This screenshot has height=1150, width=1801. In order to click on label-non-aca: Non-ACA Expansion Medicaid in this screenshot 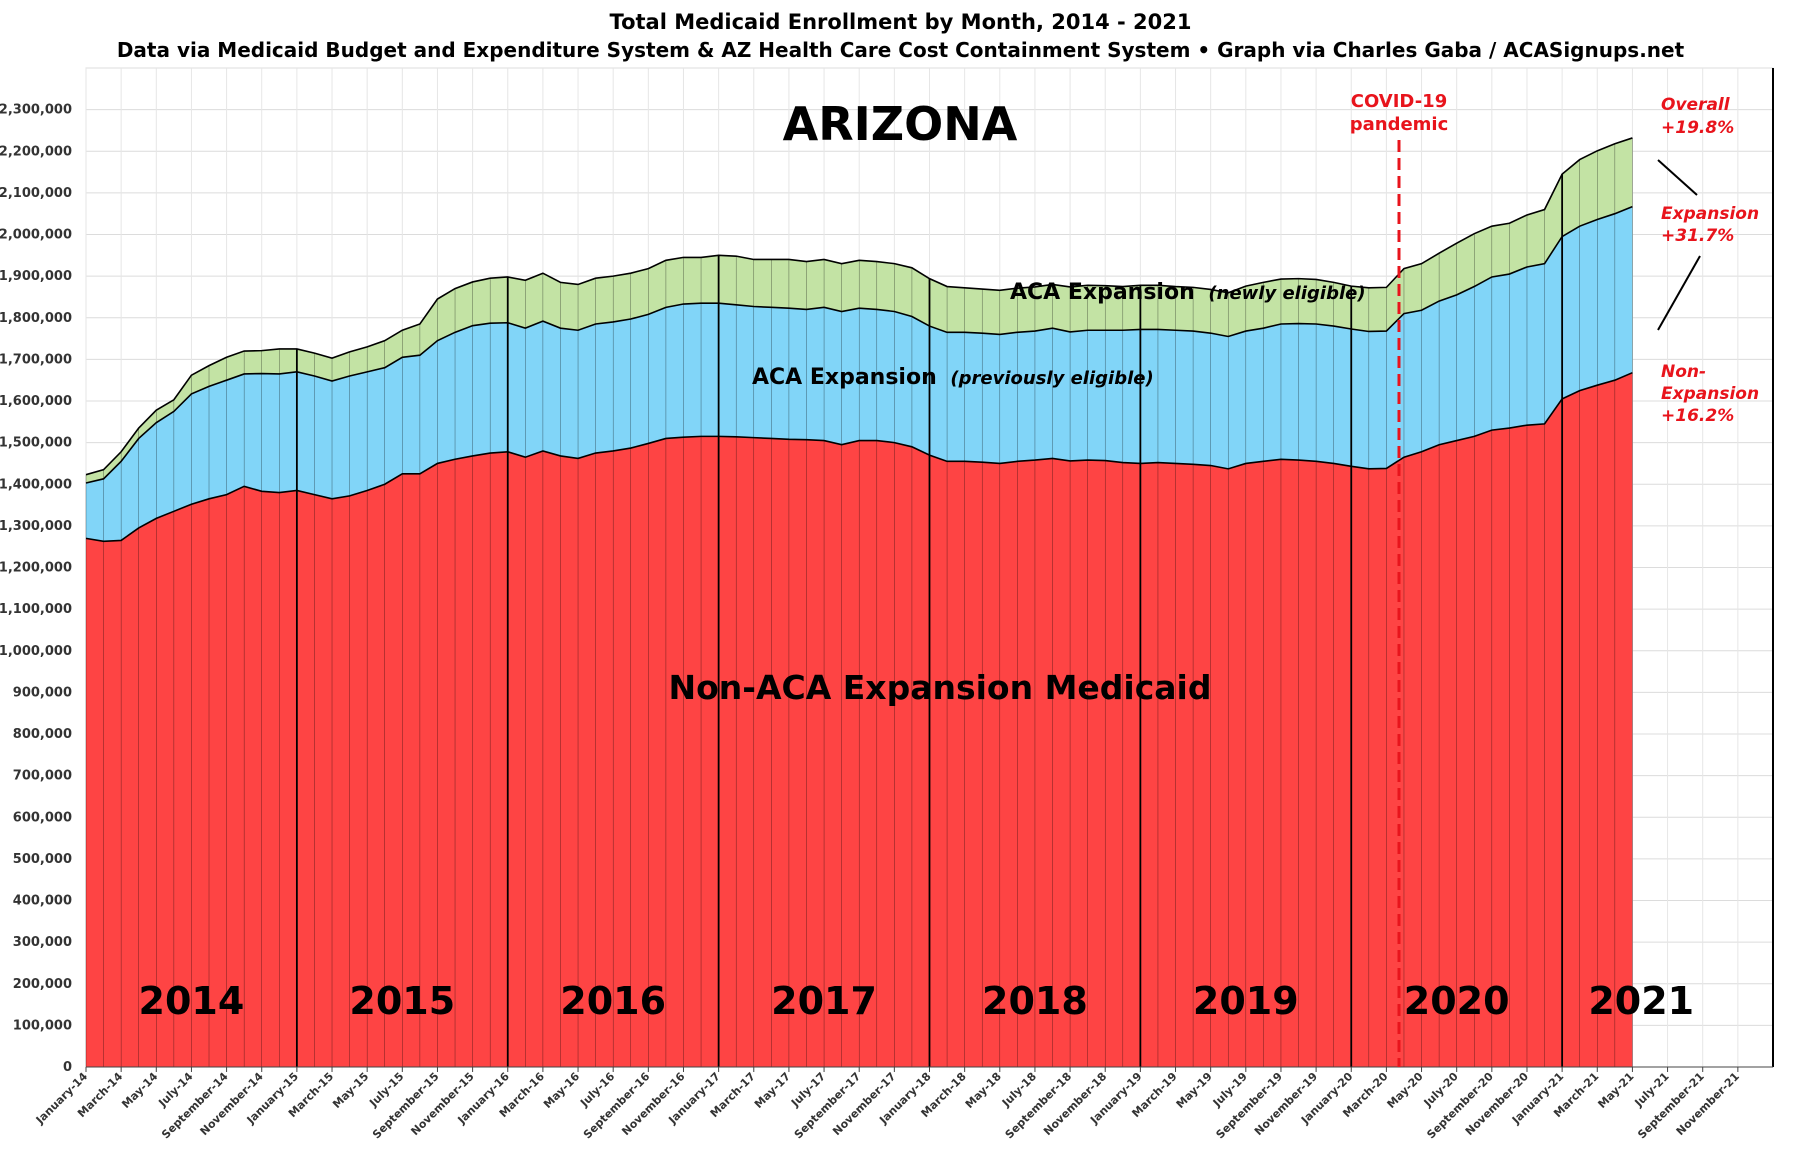, I will do `click(939, 687)`.